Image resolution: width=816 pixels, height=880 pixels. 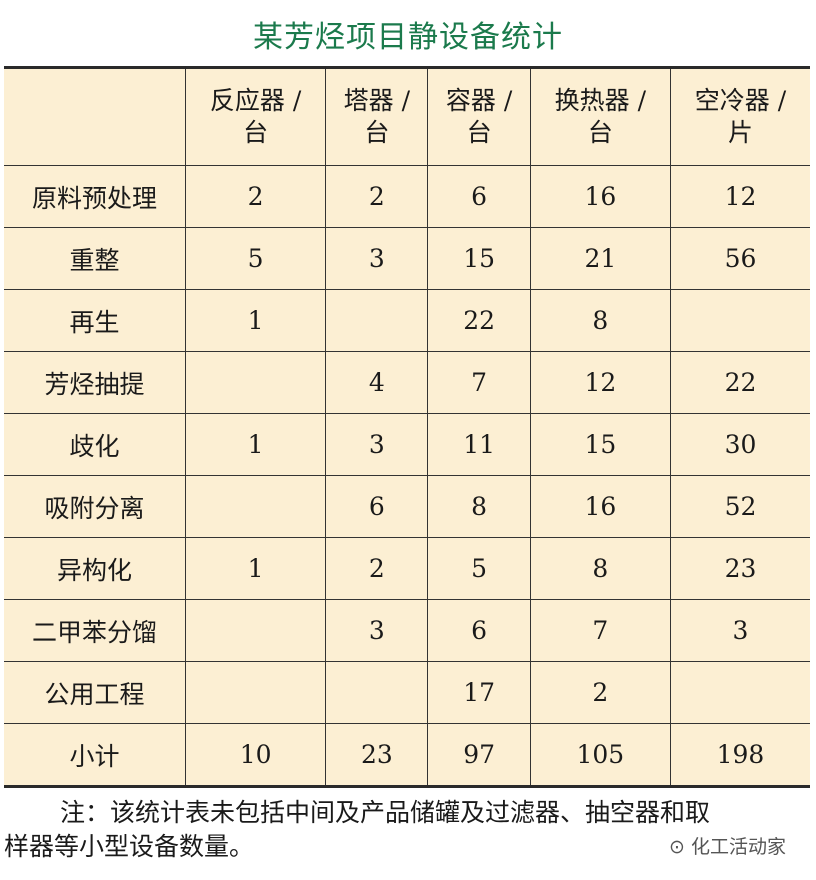 What do you see at coordinates (407, 830) in the screenshot?
I see `footnote: 注：该统计表未包括中间及产品储罐及过滤器、抽空器和取 样器等小型设备数量。` at bounding box center [407, 830].